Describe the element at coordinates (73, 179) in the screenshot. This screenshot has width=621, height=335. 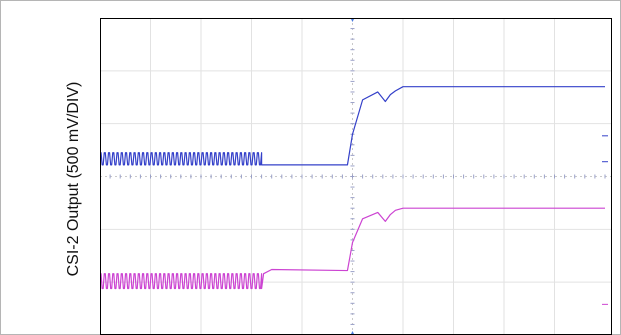
I see `y-axis-label: CSI-2 Output (500 mV/DIV)` at that location.